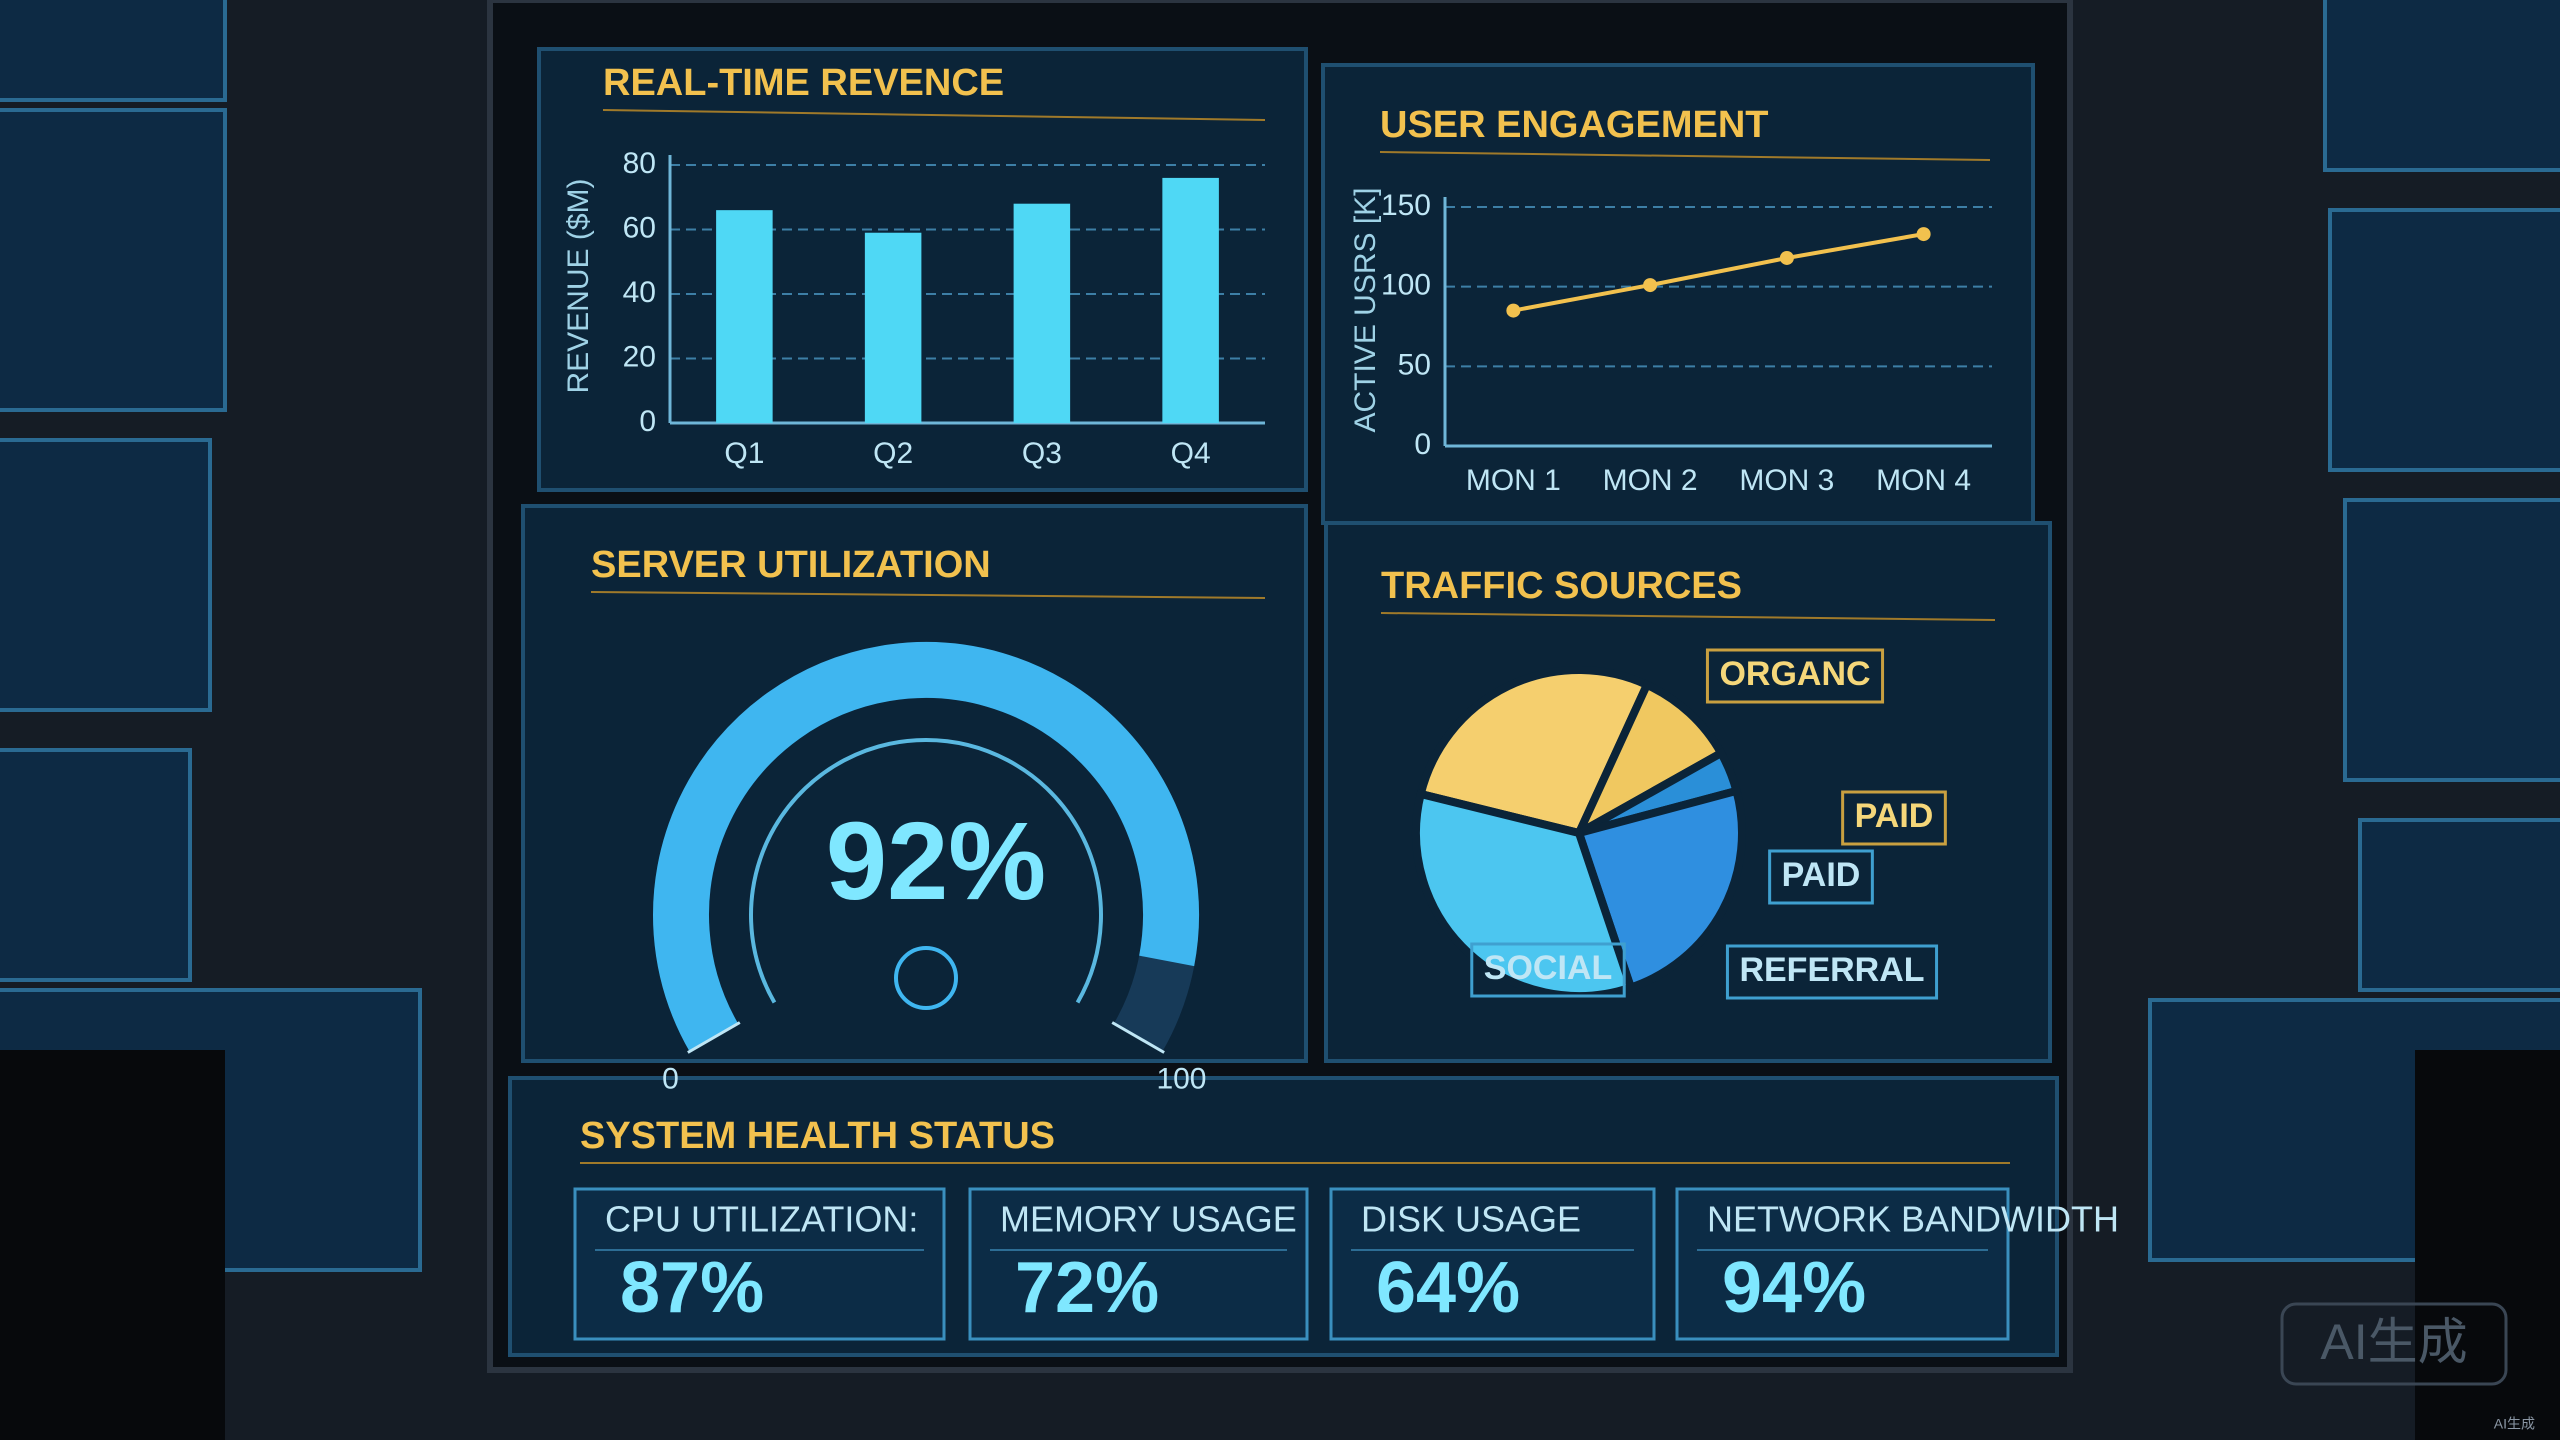 The image size is (2560, 1440). What do you see at coordinates (1913, 1219) in the screenshot?
I see `health-label: NETWORK BANDWIDTH` at bounding box center [1913, 1219].